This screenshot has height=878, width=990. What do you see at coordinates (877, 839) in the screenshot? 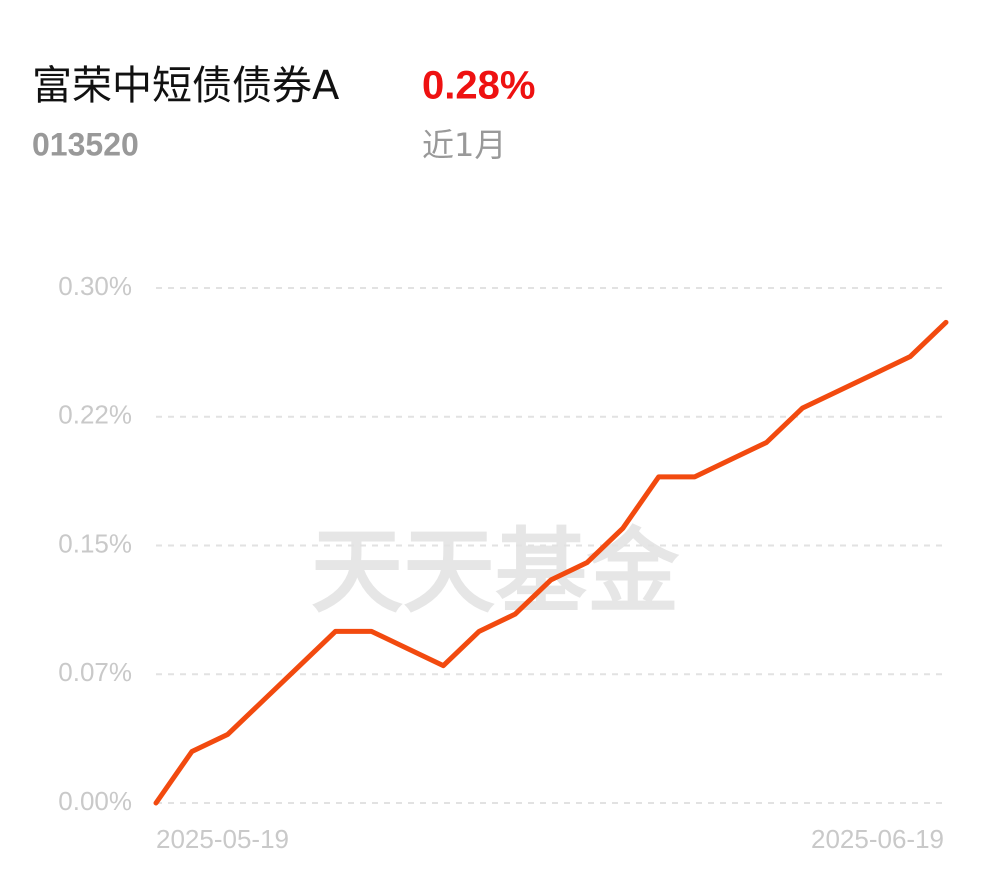
I see `x-tick-label: 2025-06-19` at bounding box center [877, 839].